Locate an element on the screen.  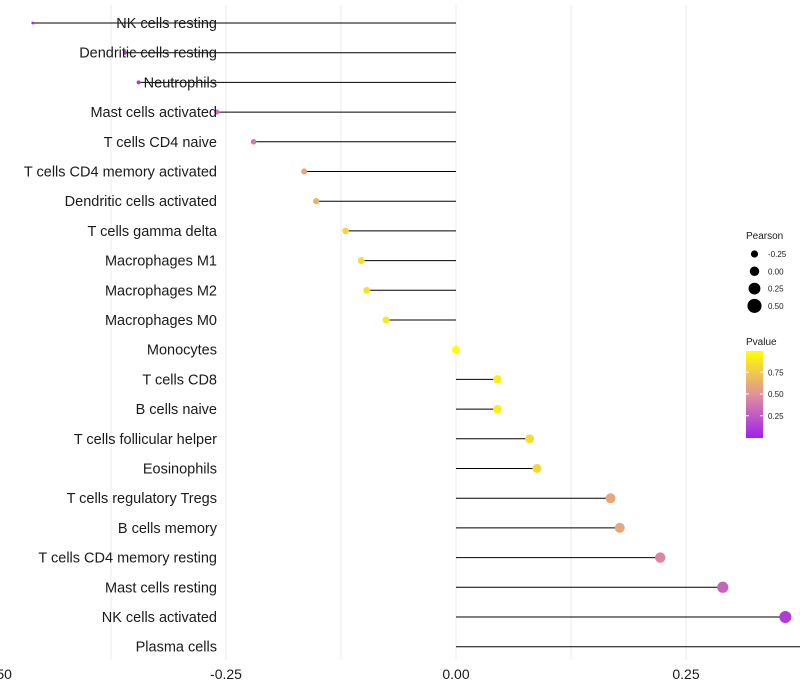
category-label: NK cells activated is located at coordinates (159, 618).